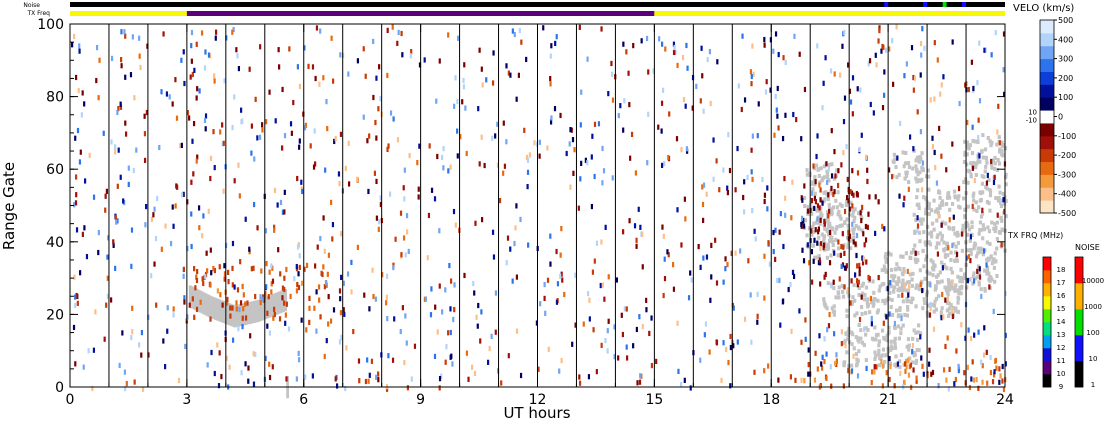 The height and width of the screenshot is (435, 1118). I want to click on velocity-tick-label: 400, so click(1065, 39).